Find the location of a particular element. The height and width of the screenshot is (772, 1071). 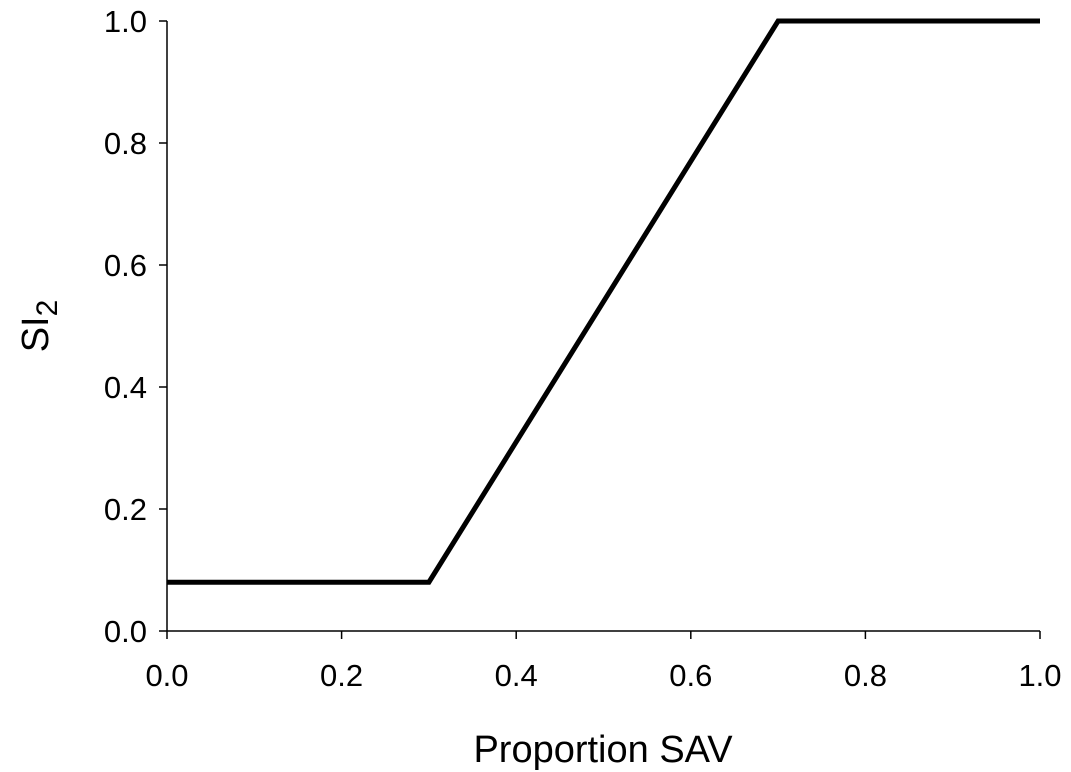

y-tick-label: 0.8 is located at coordinates (125, 143).